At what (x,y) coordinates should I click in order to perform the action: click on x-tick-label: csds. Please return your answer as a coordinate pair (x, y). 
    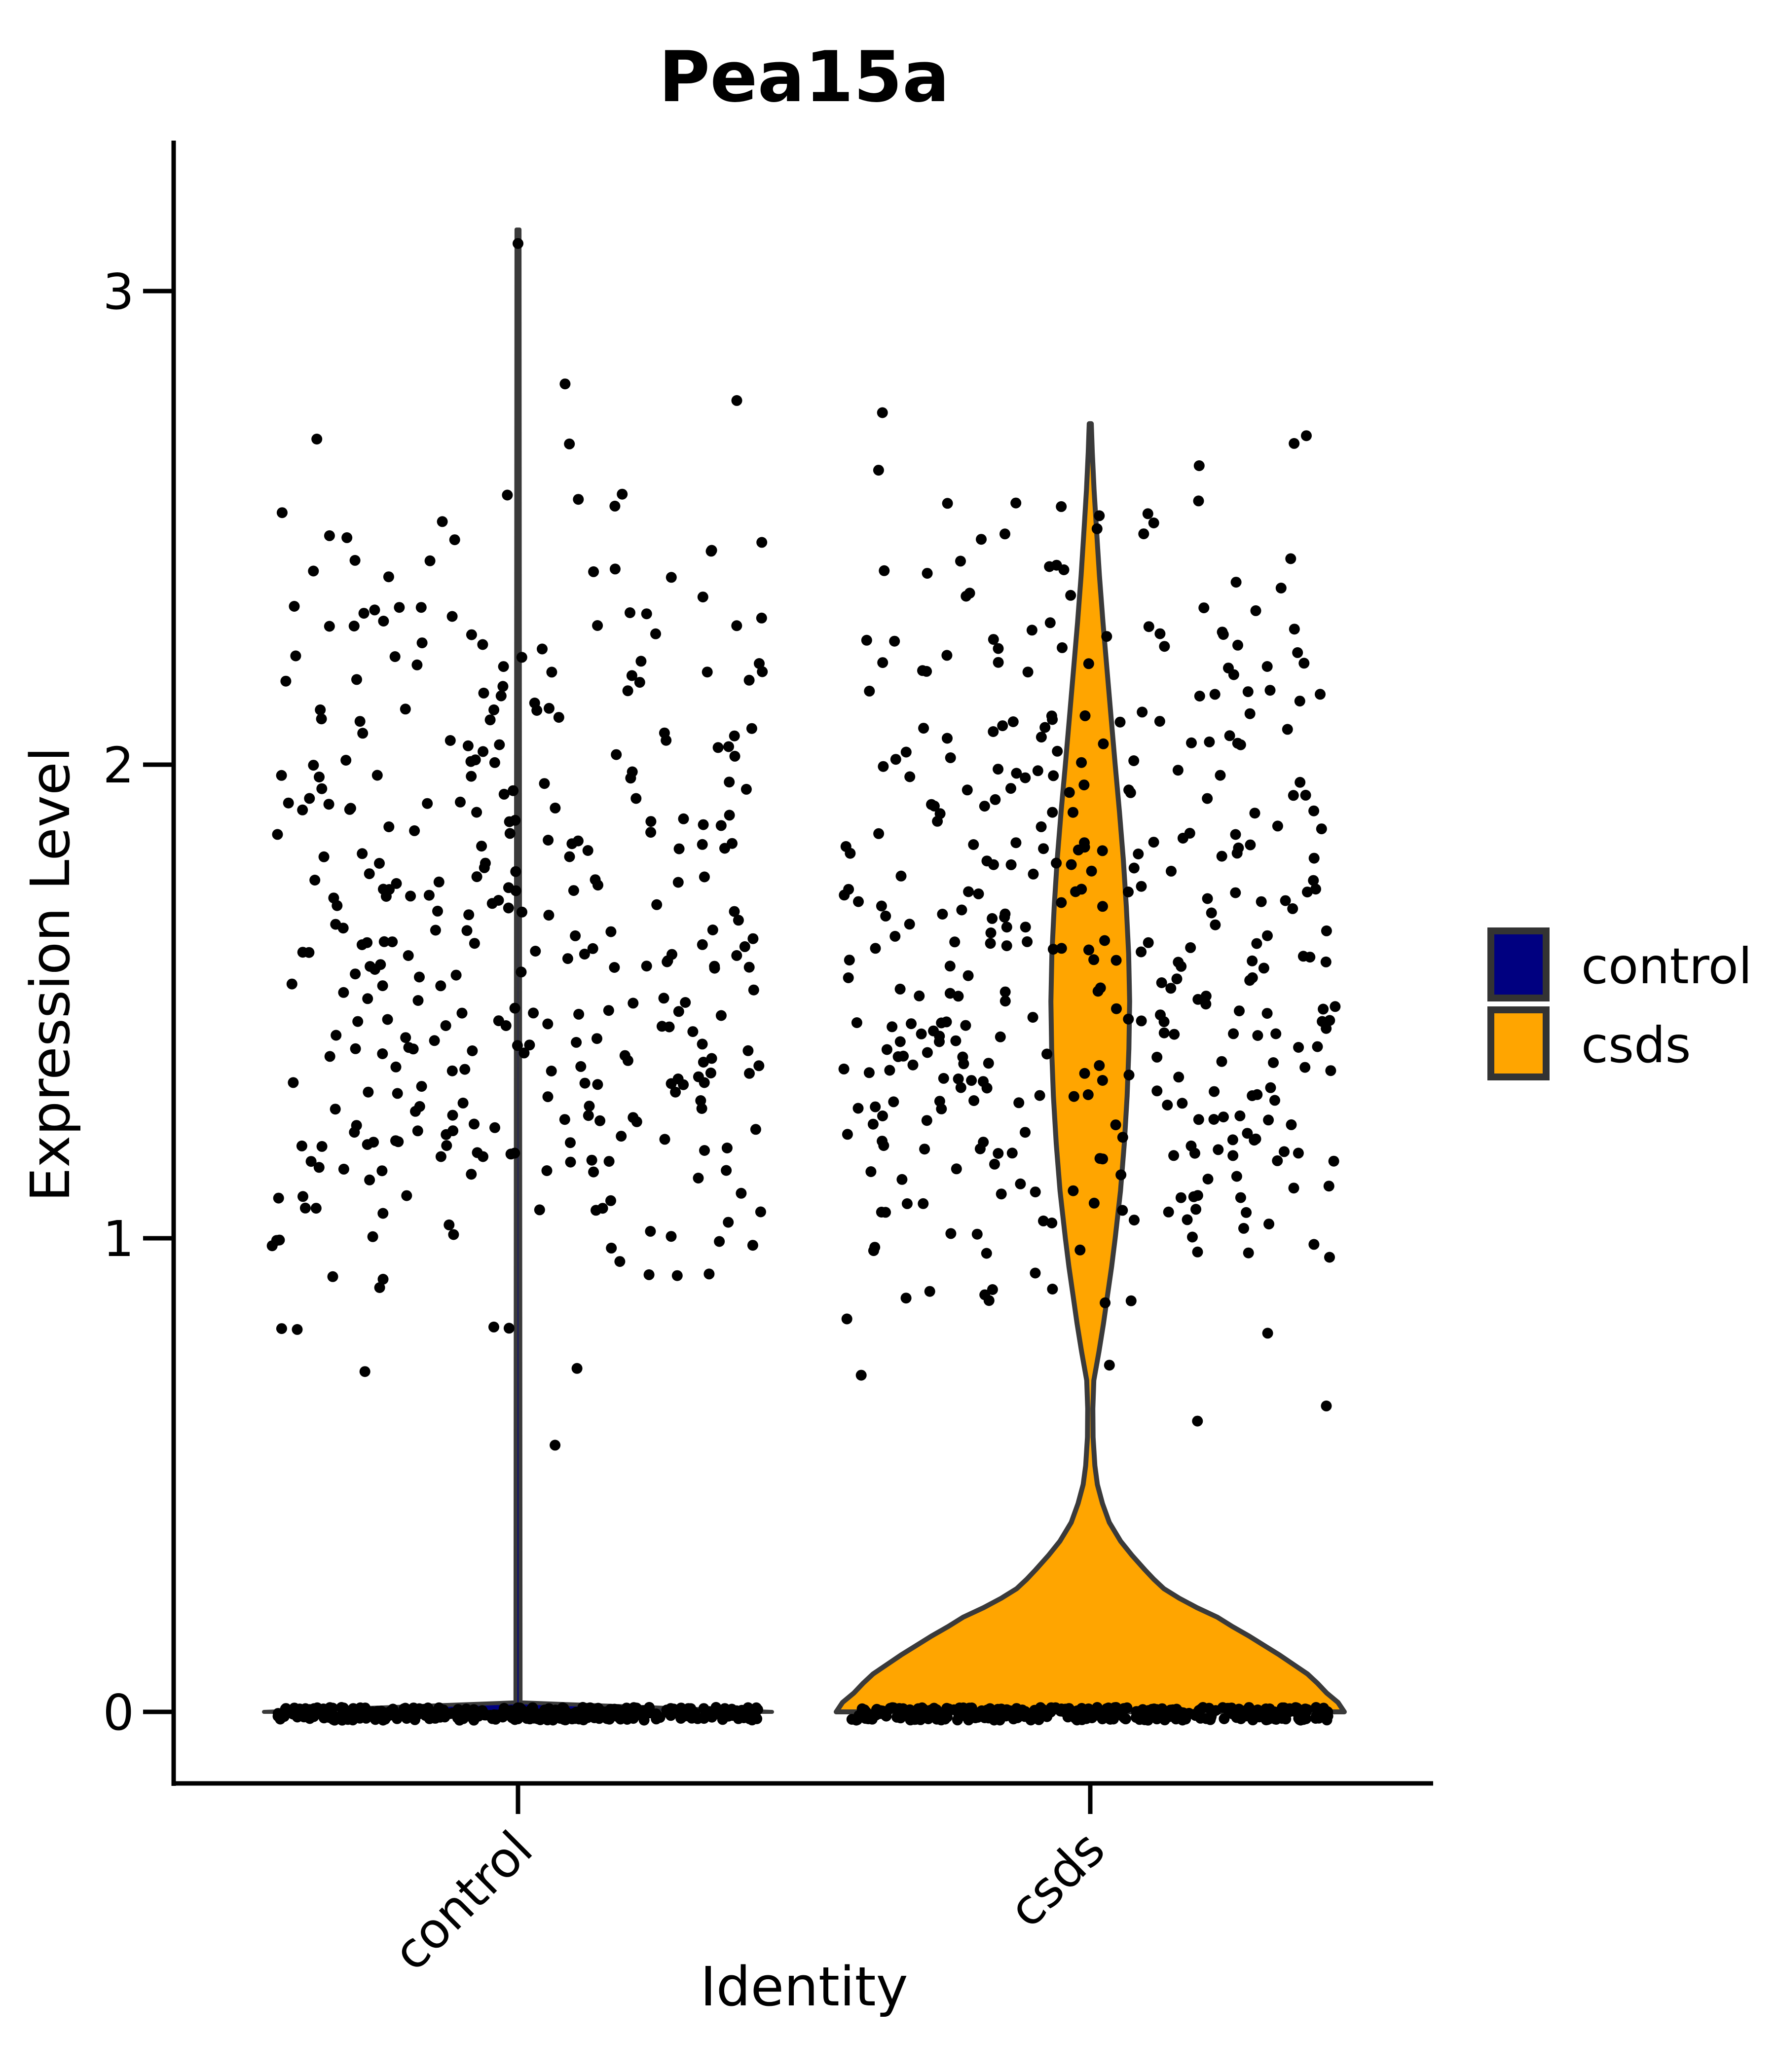
    Looking at the image, I should click on (1057, 1879).